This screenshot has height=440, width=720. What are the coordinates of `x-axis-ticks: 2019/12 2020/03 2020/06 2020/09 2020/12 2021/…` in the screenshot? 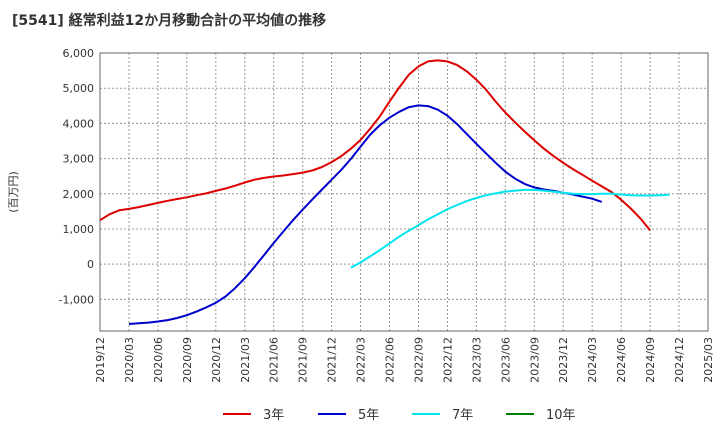 It's located at (404, 360).